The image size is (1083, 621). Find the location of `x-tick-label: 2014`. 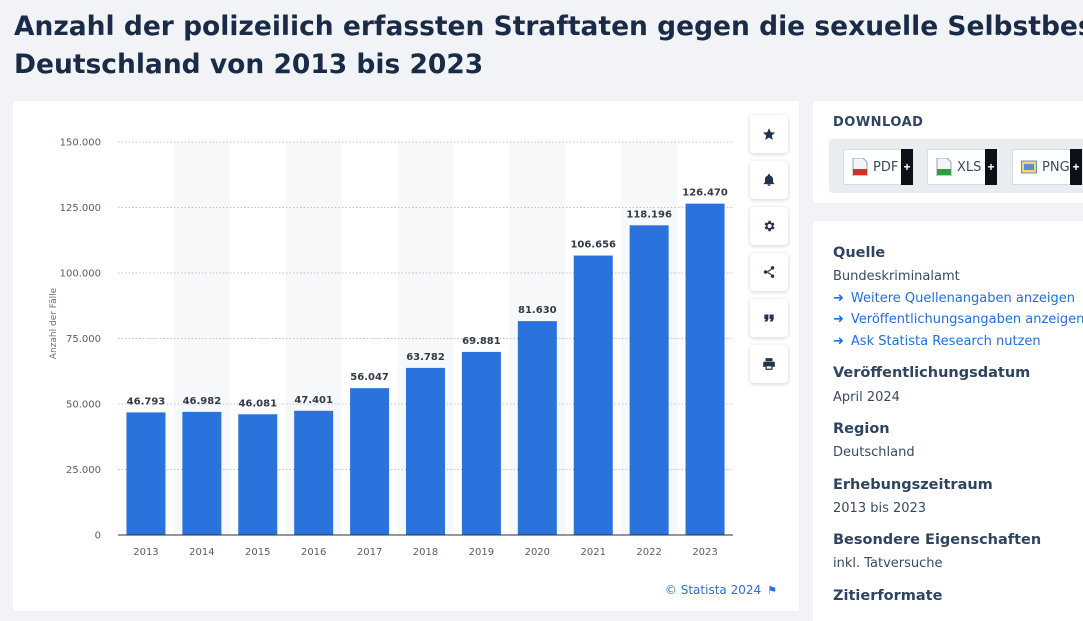

x-tick-label: 2014 is located at coordinates (201, 552).